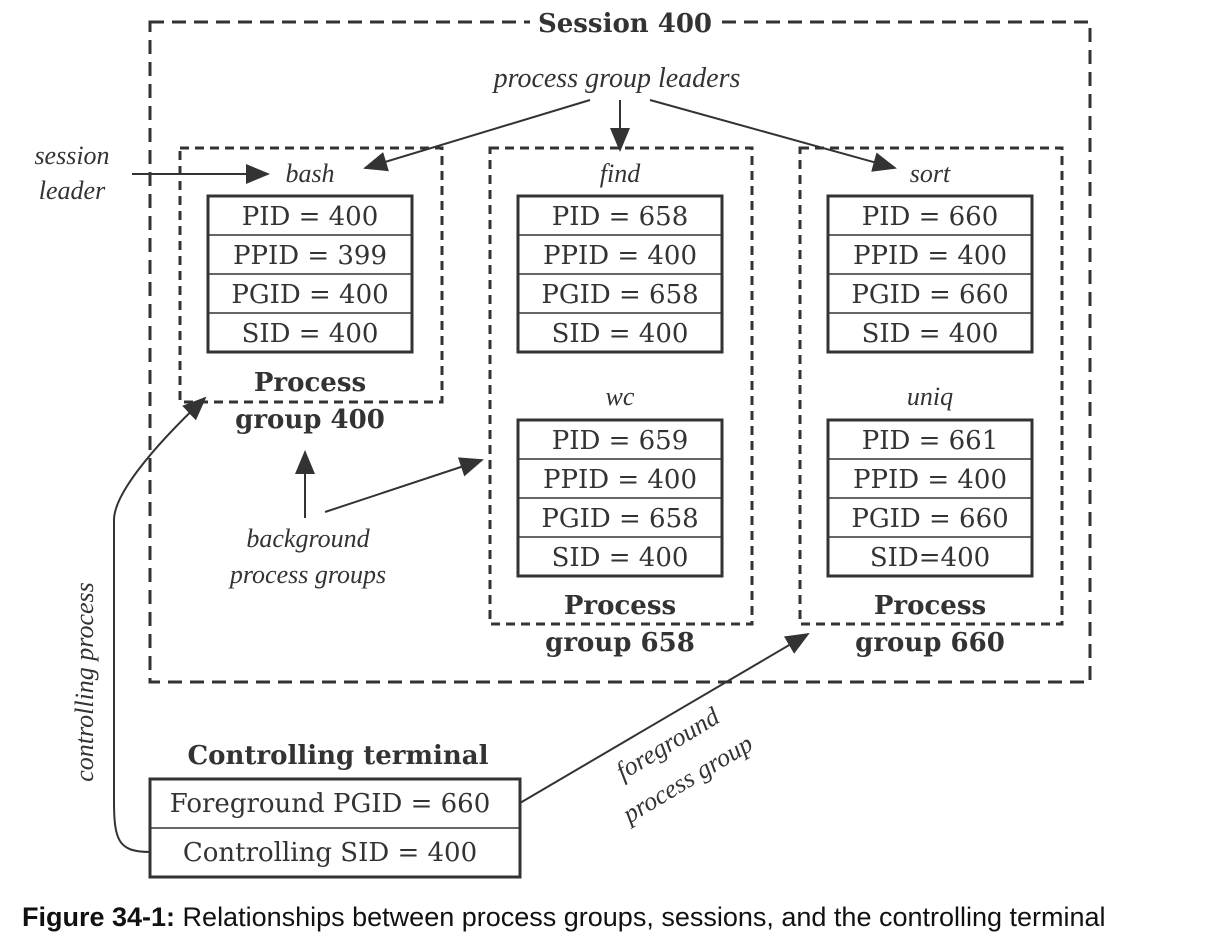  What do you see at coordinates (337, 756) in the screenshot?
I see `terminal-title: Controlling terminal` at bounding box center [337, 756].